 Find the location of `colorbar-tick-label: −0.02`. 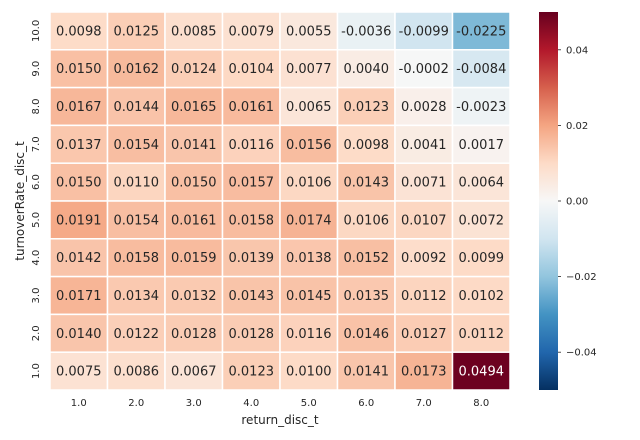

colorbar-tick-label: −0.02 is located at coordinates (581, 277).